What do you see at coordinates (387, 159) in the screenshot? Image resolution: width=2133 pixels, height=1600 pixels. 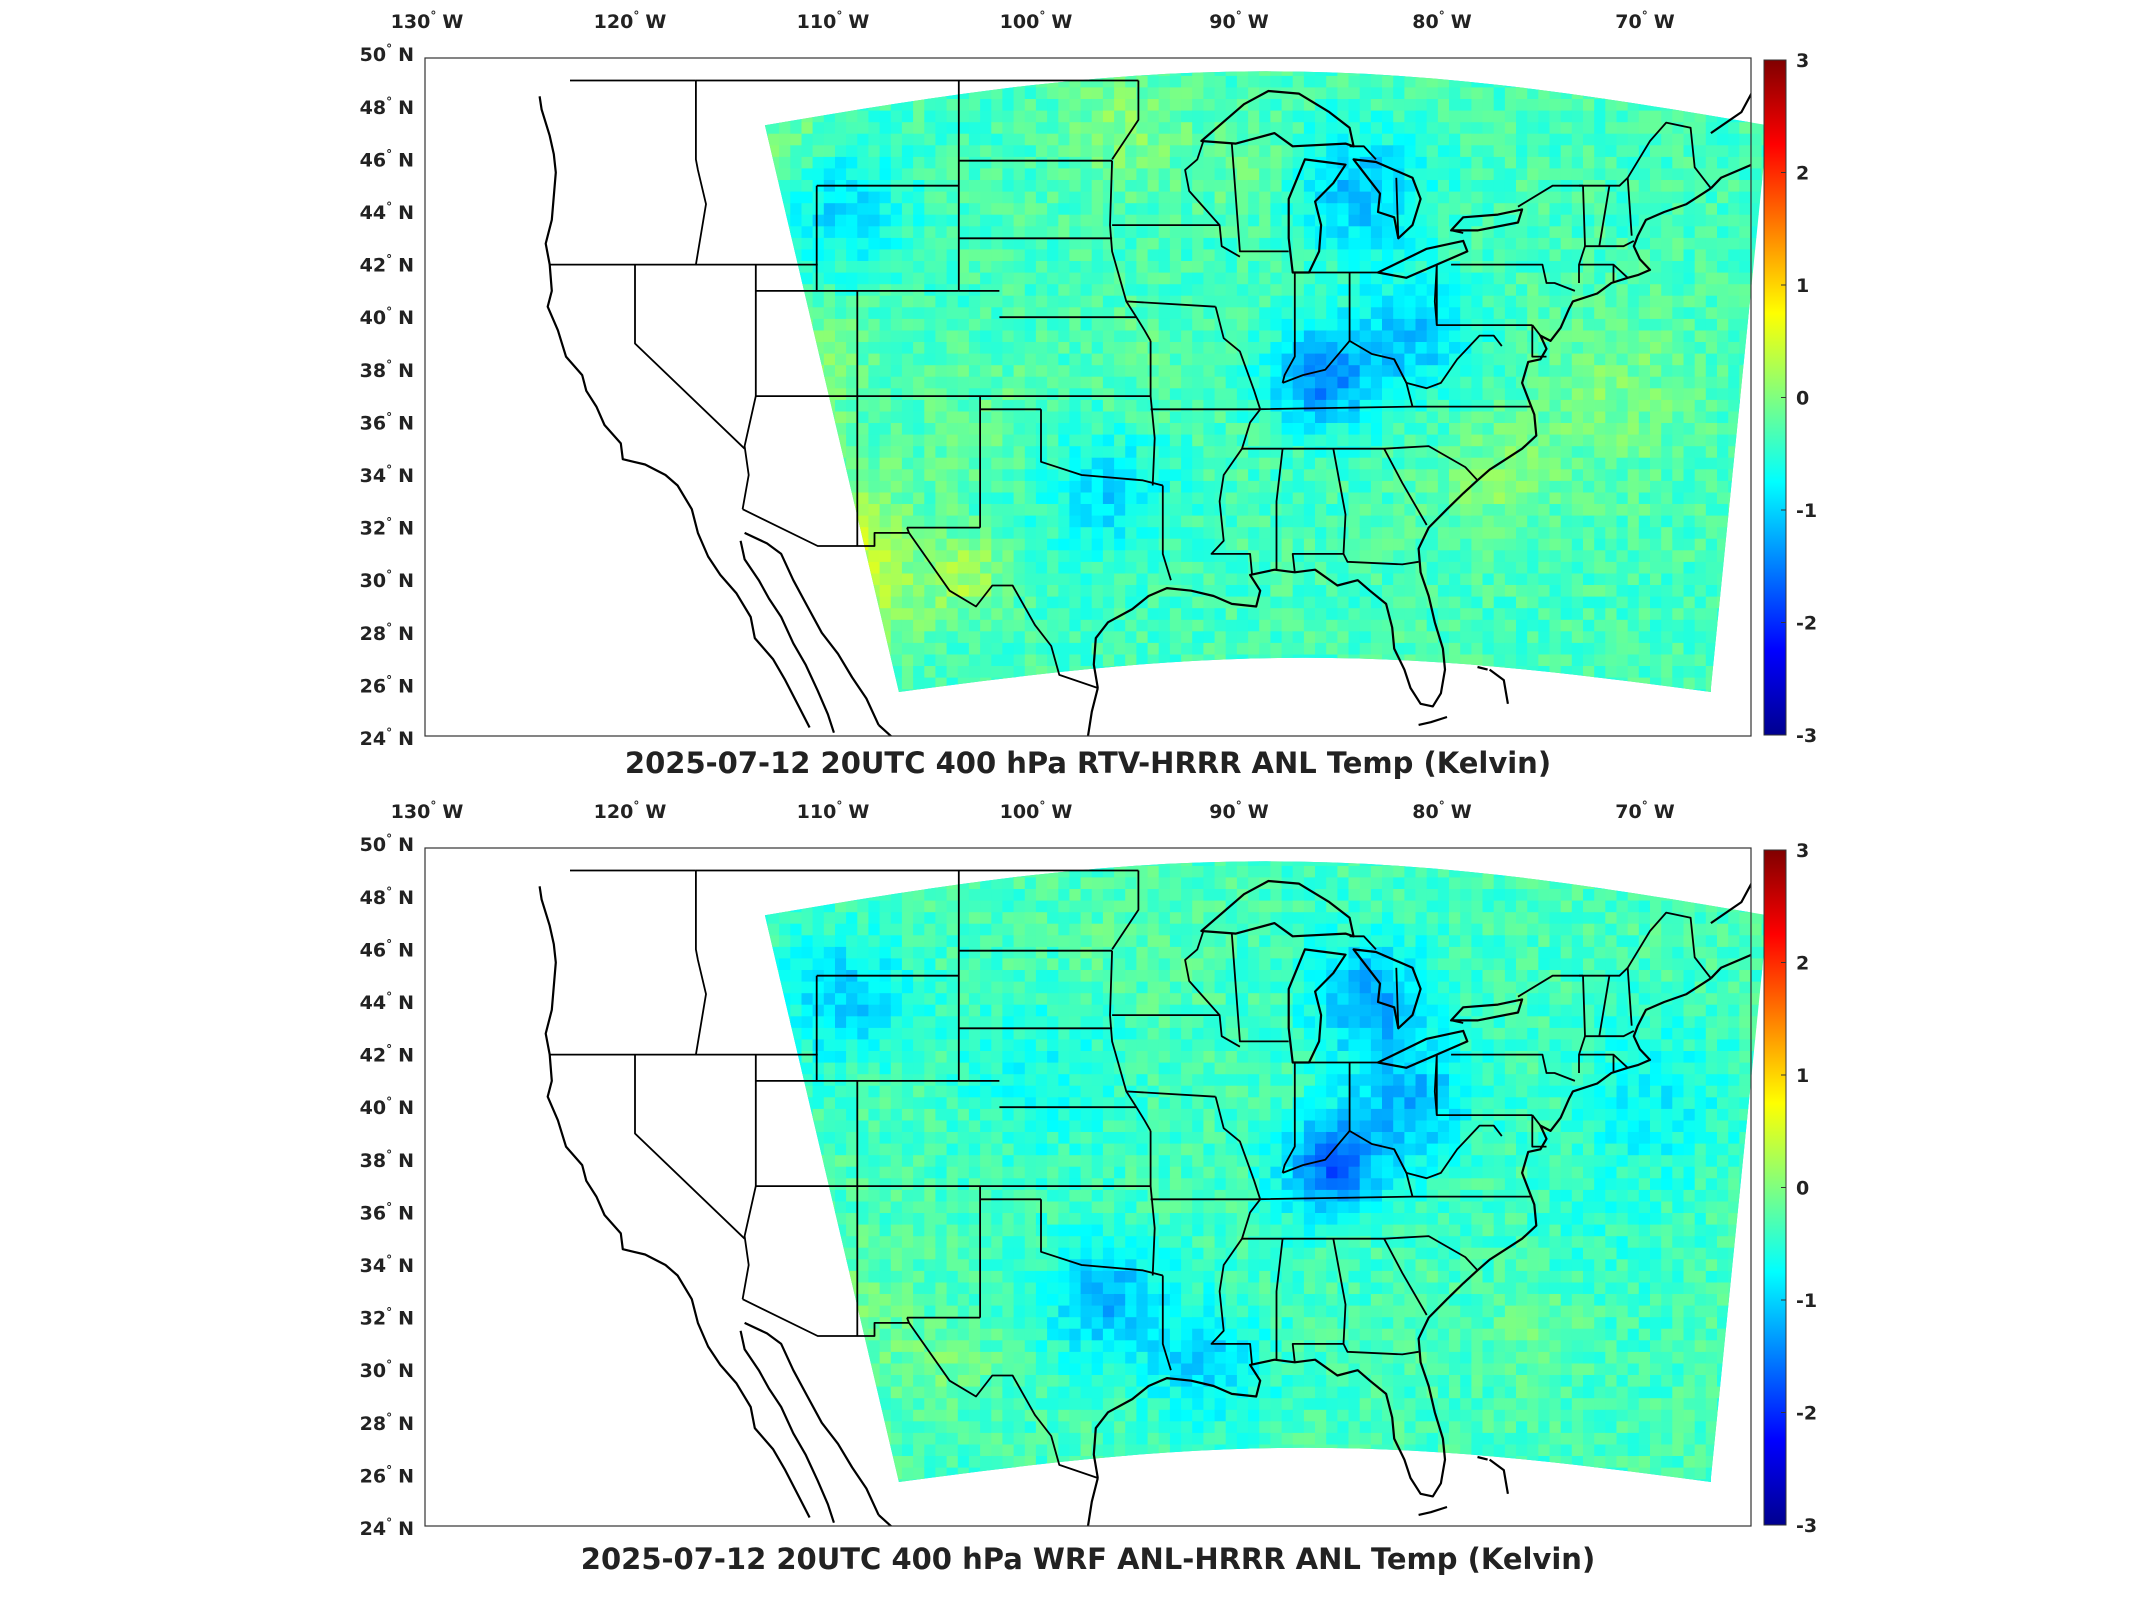 I see `latitude-tick-label: 46° N` at bounding box center [387, 159].